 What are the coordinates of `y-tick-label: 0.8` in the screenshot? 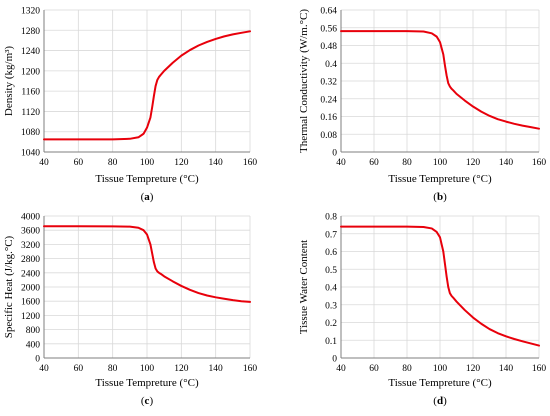 It's located at (331, 218).